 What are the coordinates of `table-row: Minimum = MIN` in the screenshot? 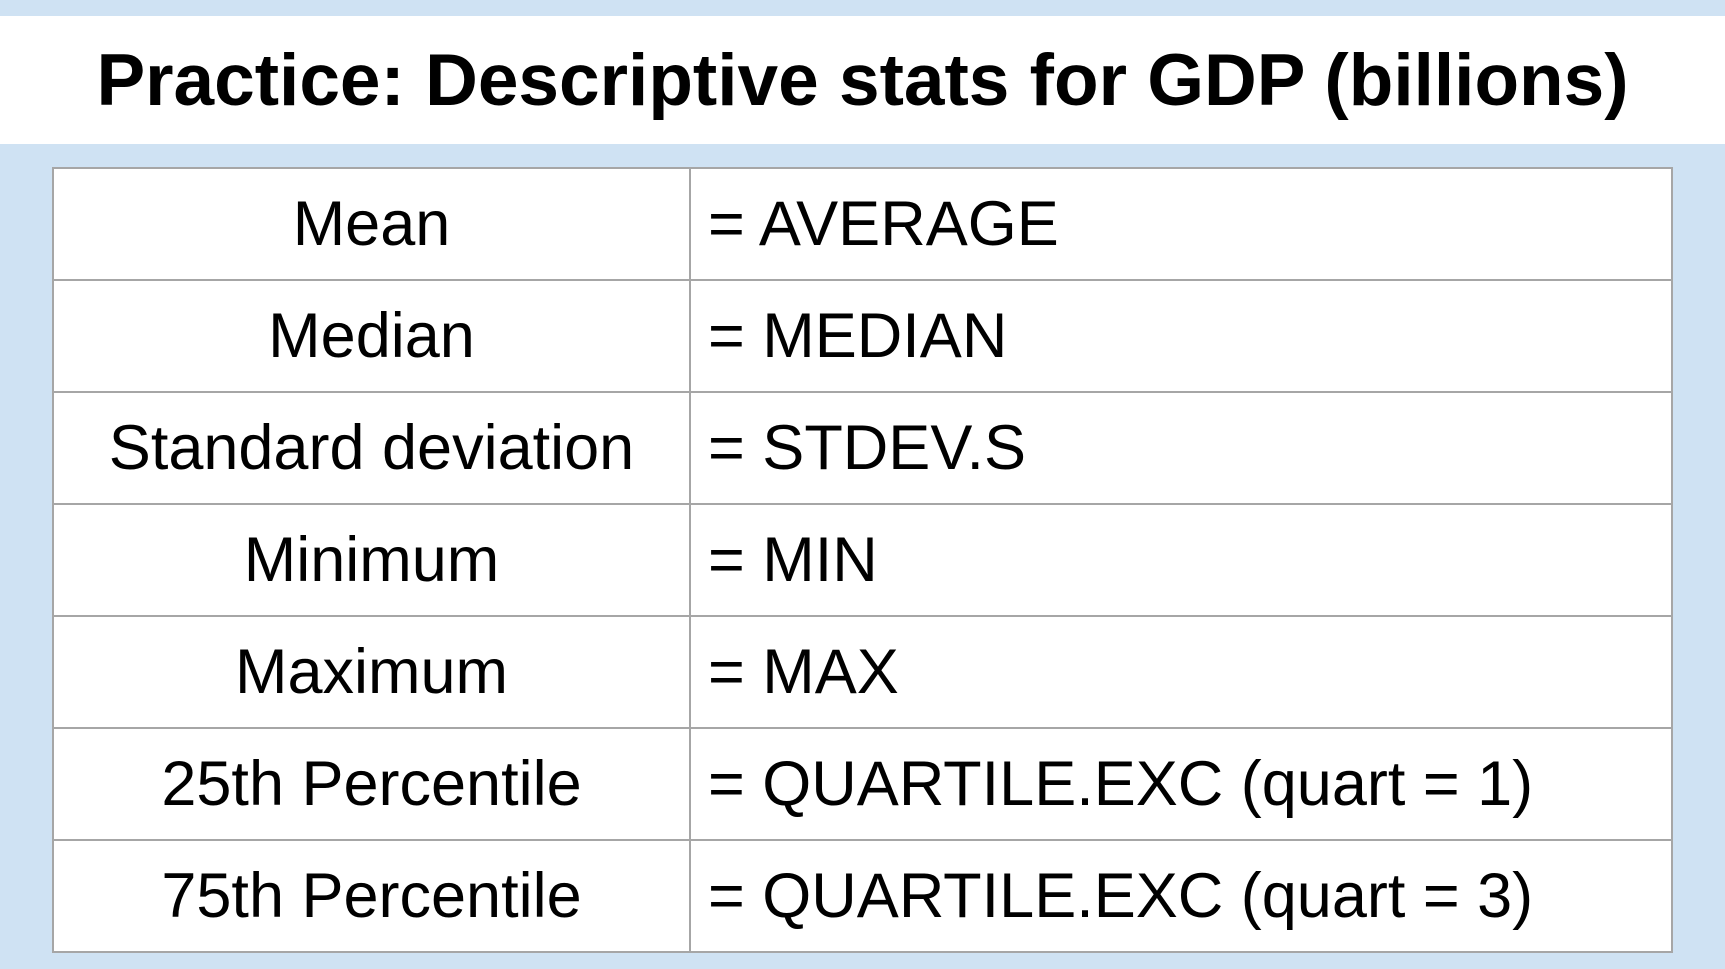 It's located at (862, 560).